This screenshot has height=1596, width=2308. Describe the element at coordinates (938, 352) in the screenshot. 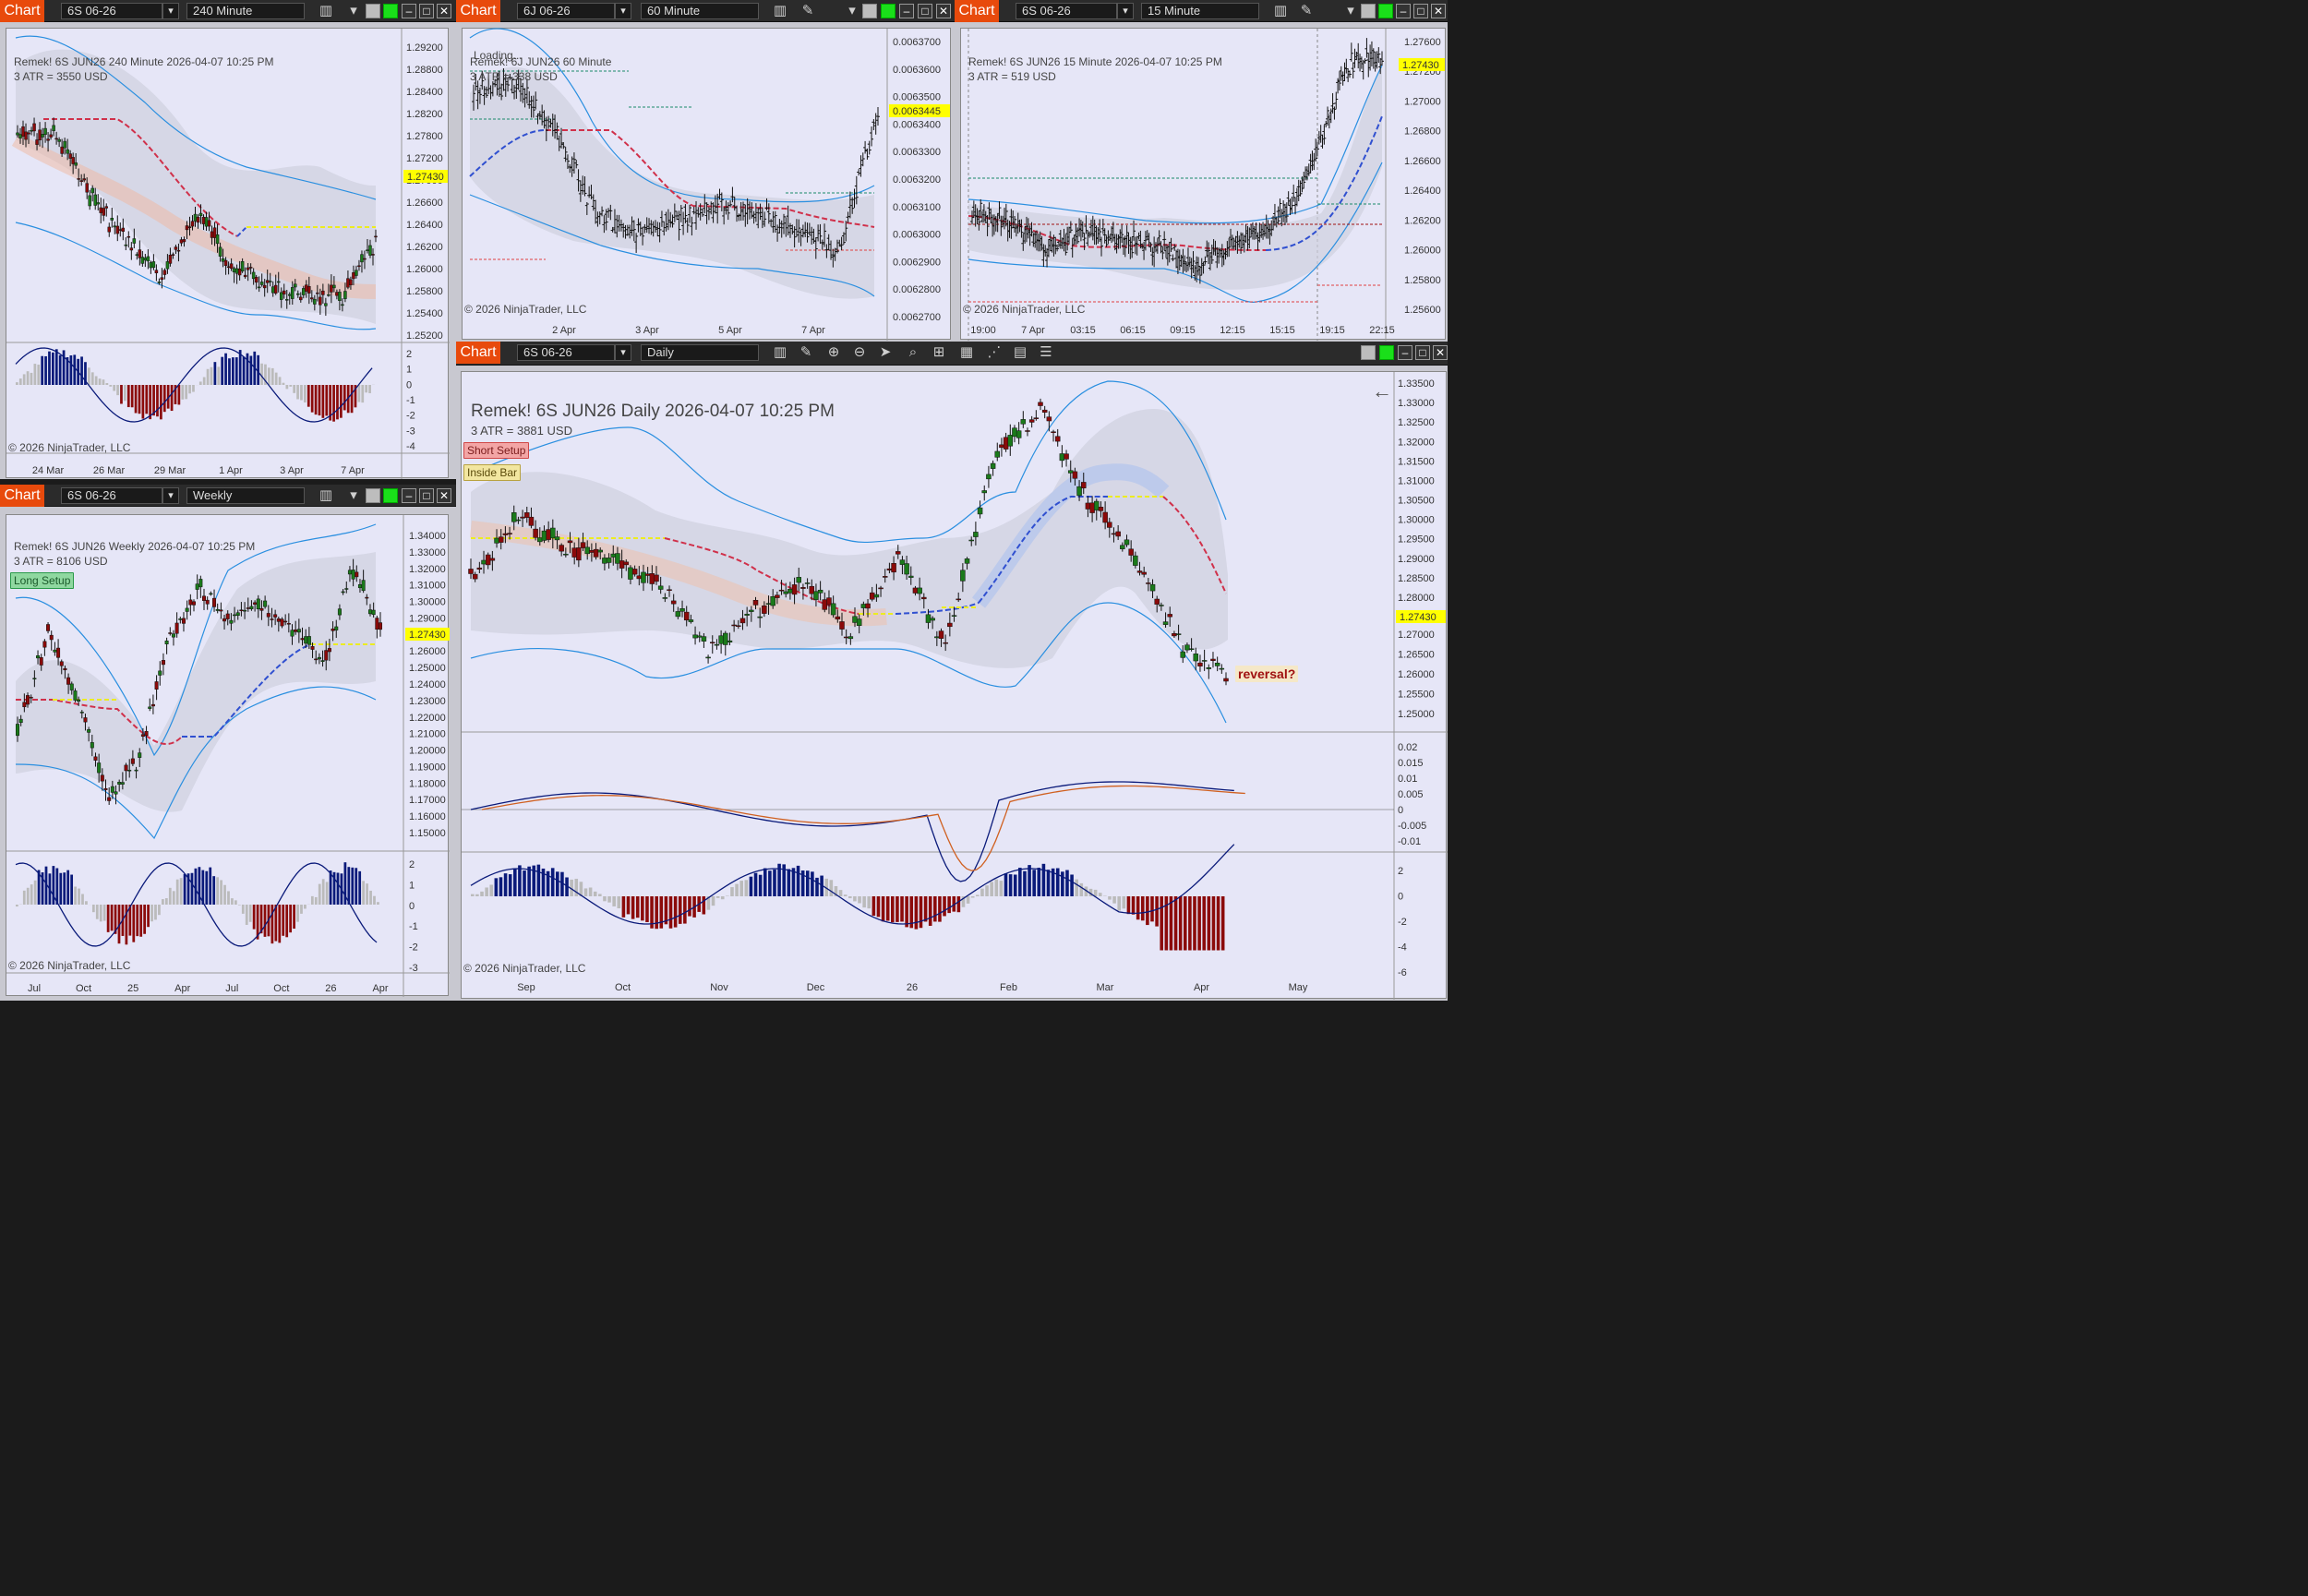

I see `properties-icon: ⊞` at that location.